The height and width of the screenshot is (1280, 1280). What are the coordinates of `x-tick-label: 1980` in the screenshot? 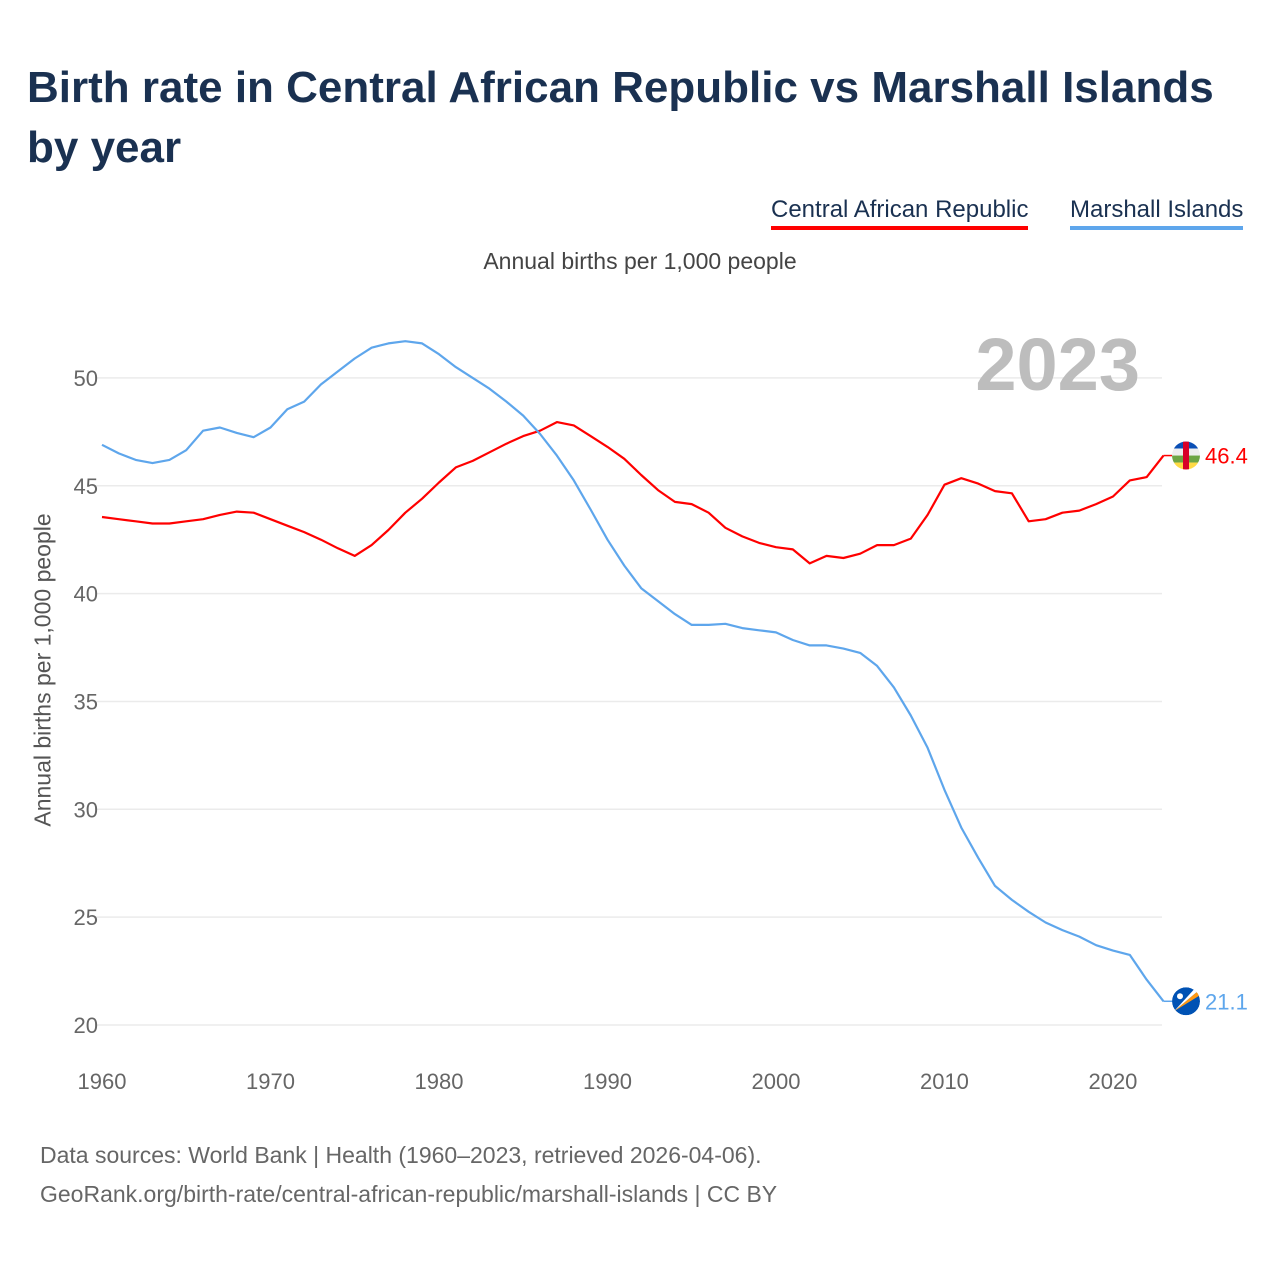 It's located at (439, 1081).